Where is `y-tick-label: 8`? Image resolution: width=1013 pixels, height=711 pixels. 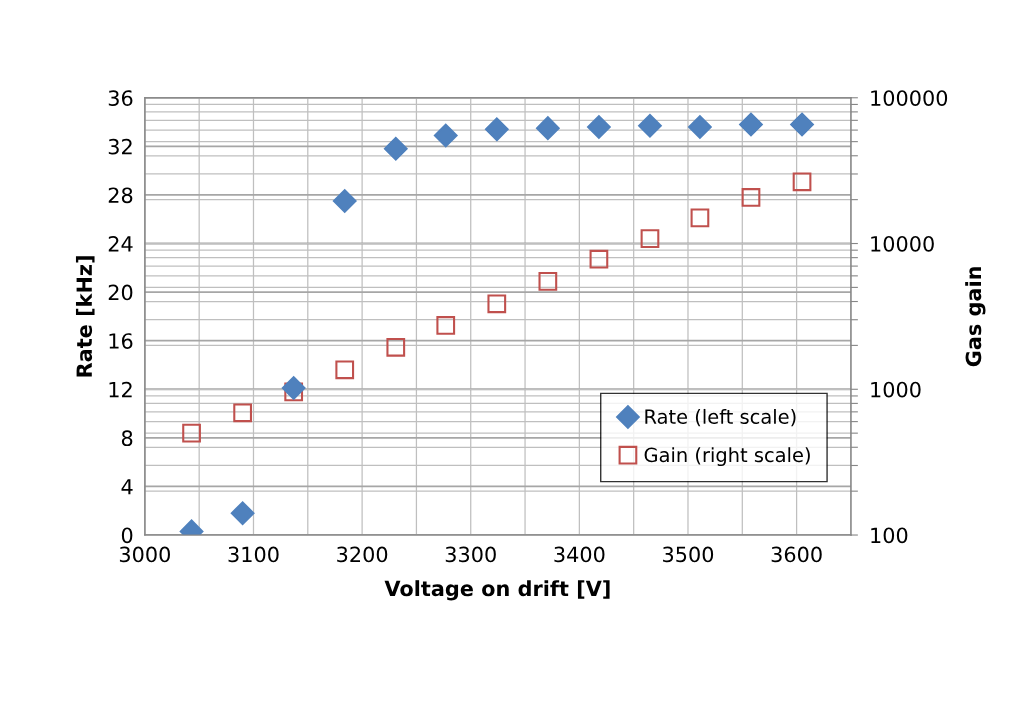 y-tick-label: 8 is located at coordinates (127, 438).